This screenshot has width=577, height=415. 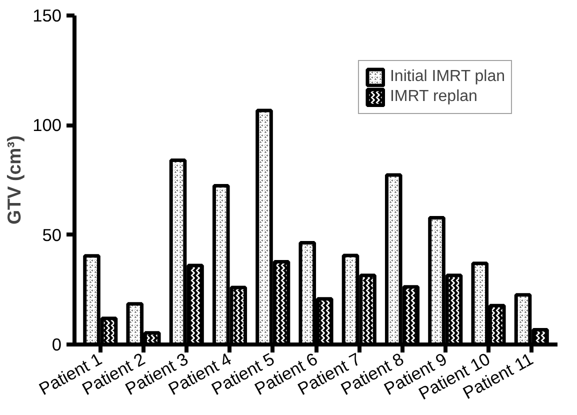 I want to click on y-tick-label: 0, so click(x=57, y=344).